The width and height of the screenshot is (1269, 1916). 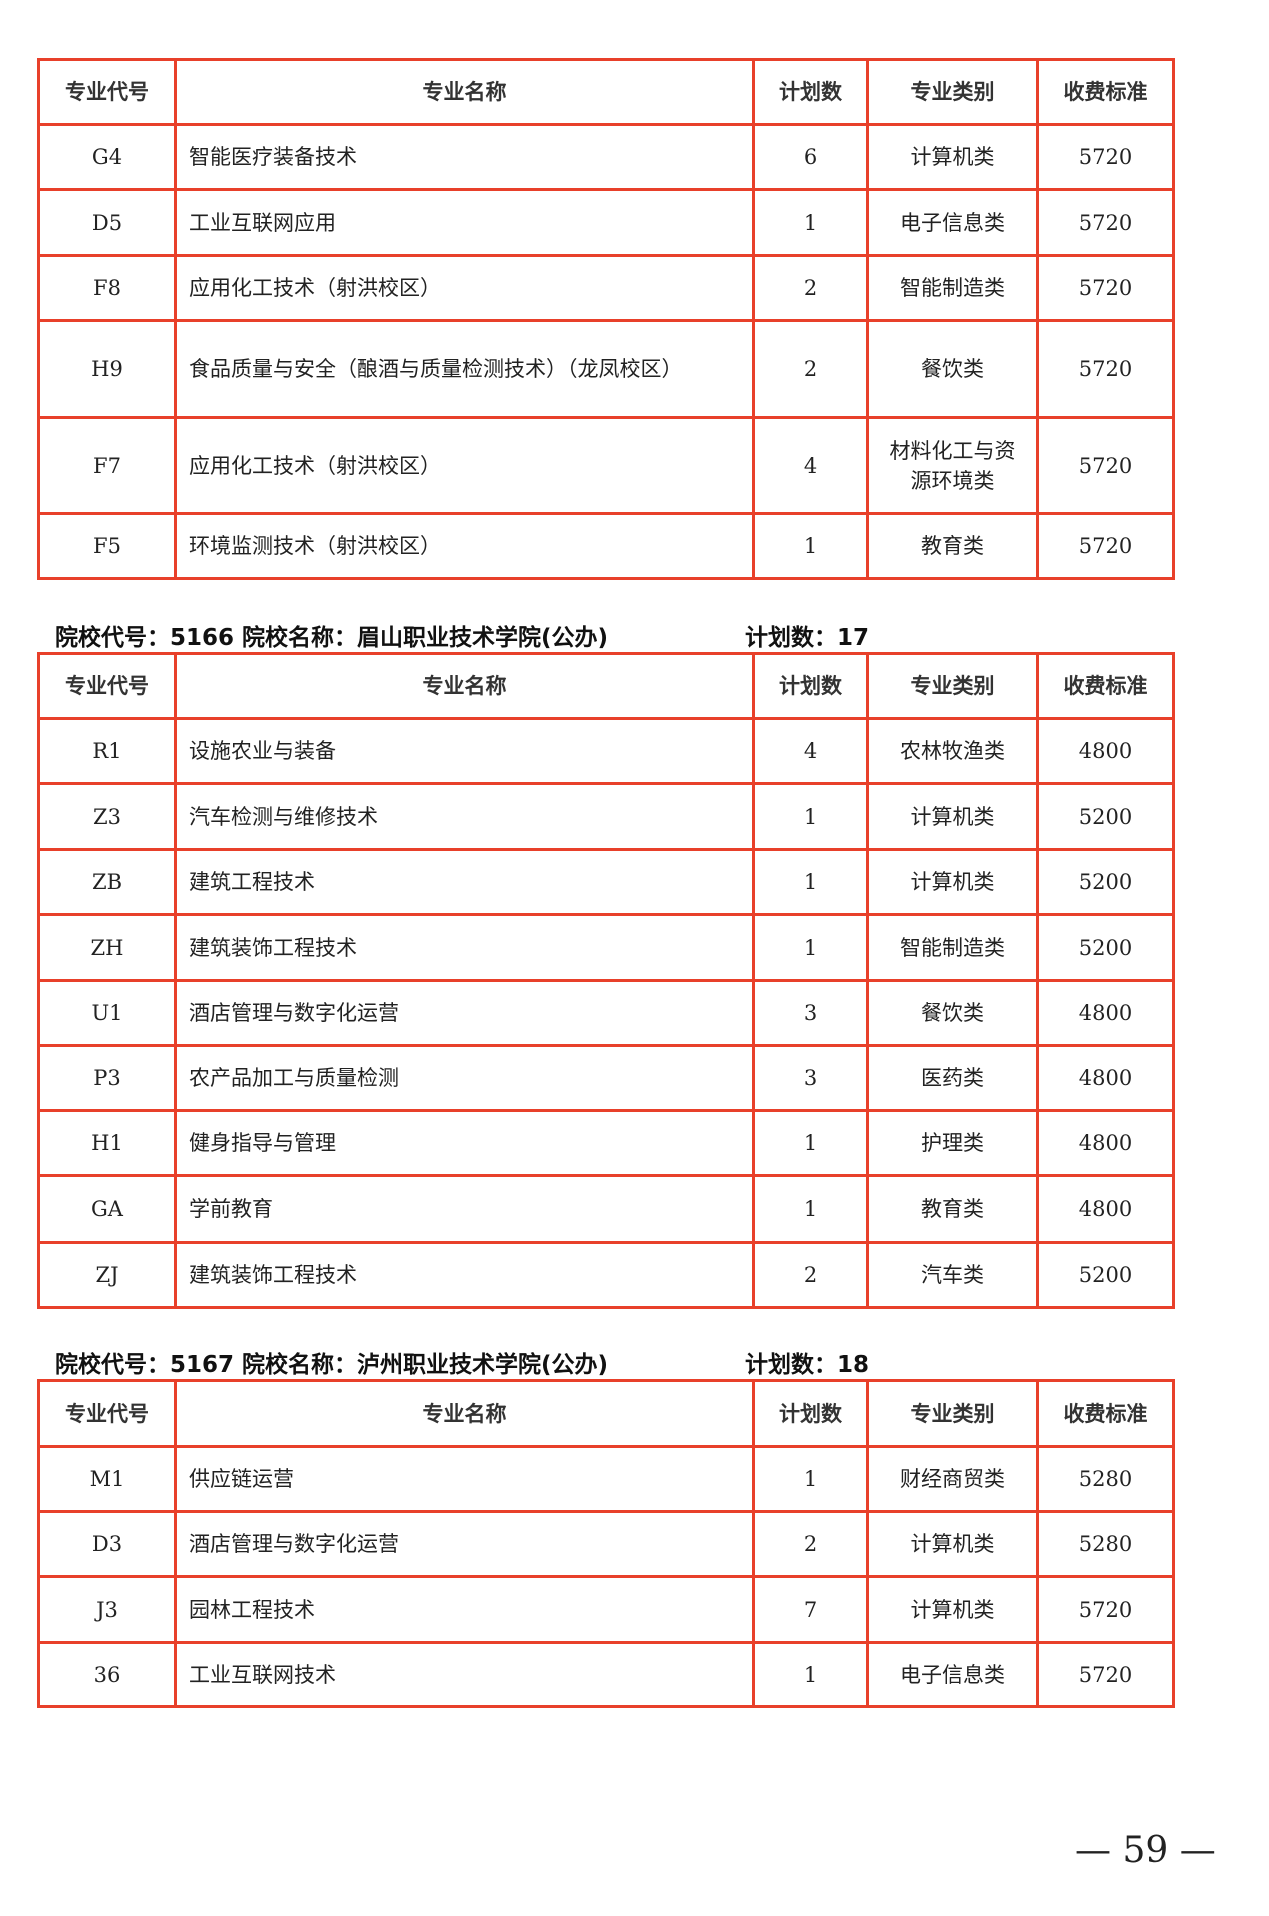 I want to click on table-row: Z3 汽车检测与维修技术 1 计算机类 5200, so click(x=606, y=816).